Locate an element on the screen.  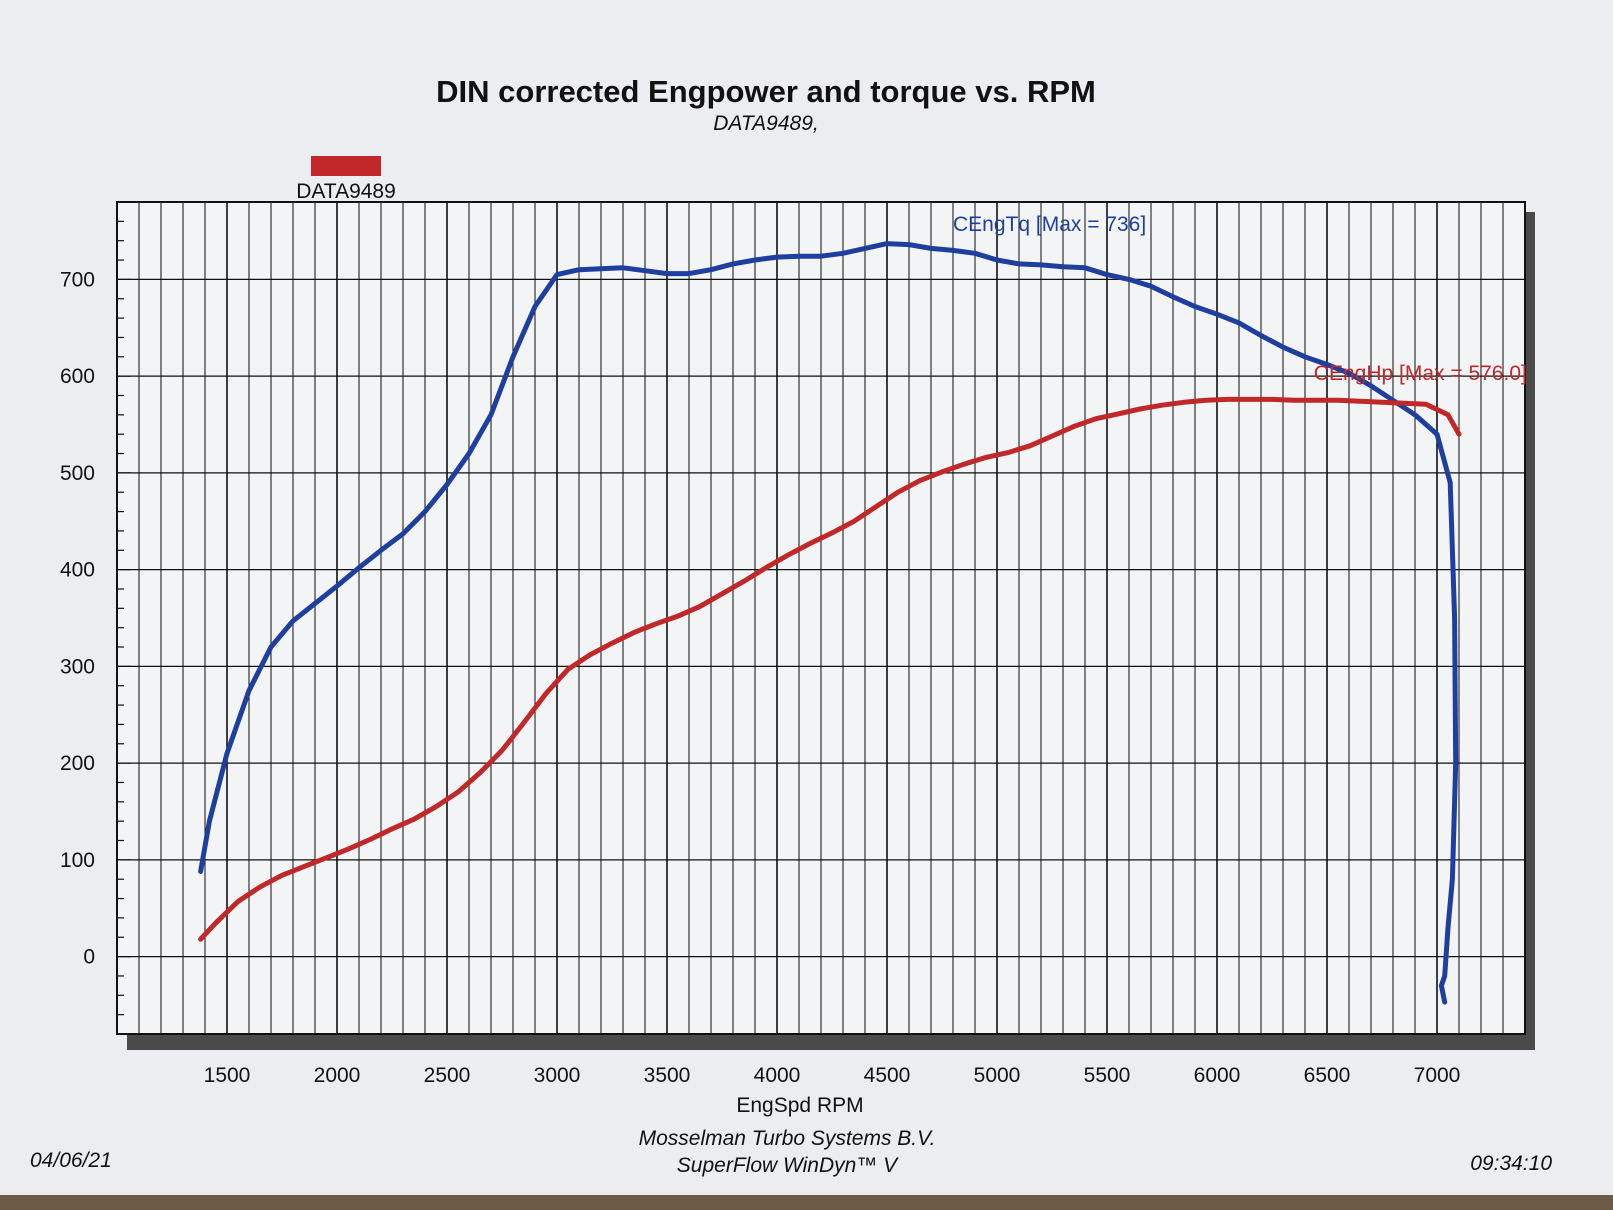
y-axis-ticks: 0 100 200 300 400 500 600 700 is located at coordinates (95, 618).